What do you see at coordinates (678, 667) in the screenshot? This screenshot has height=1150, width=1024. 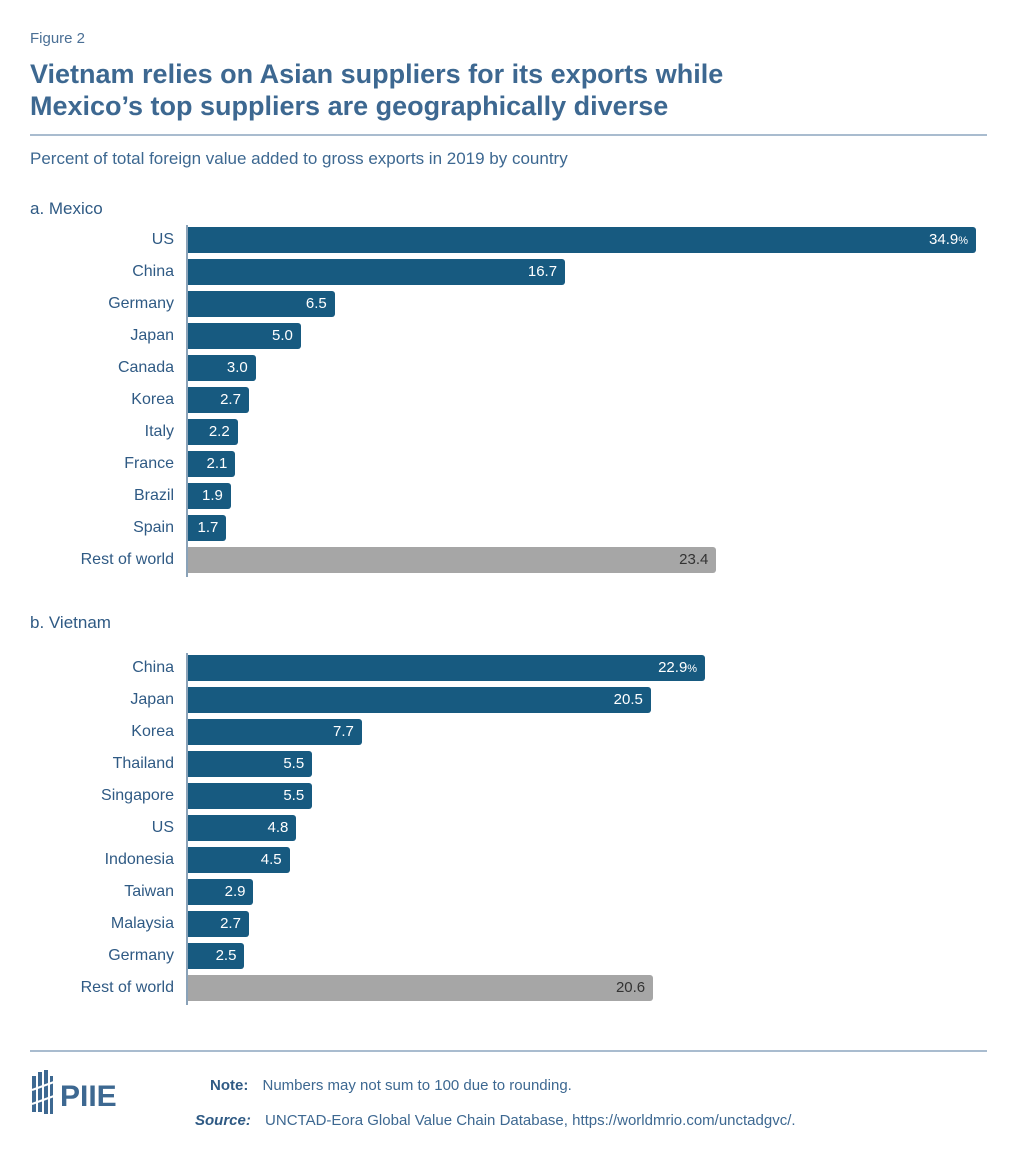 I see `value-label: 22.9%` at bounding box center [678, 667].